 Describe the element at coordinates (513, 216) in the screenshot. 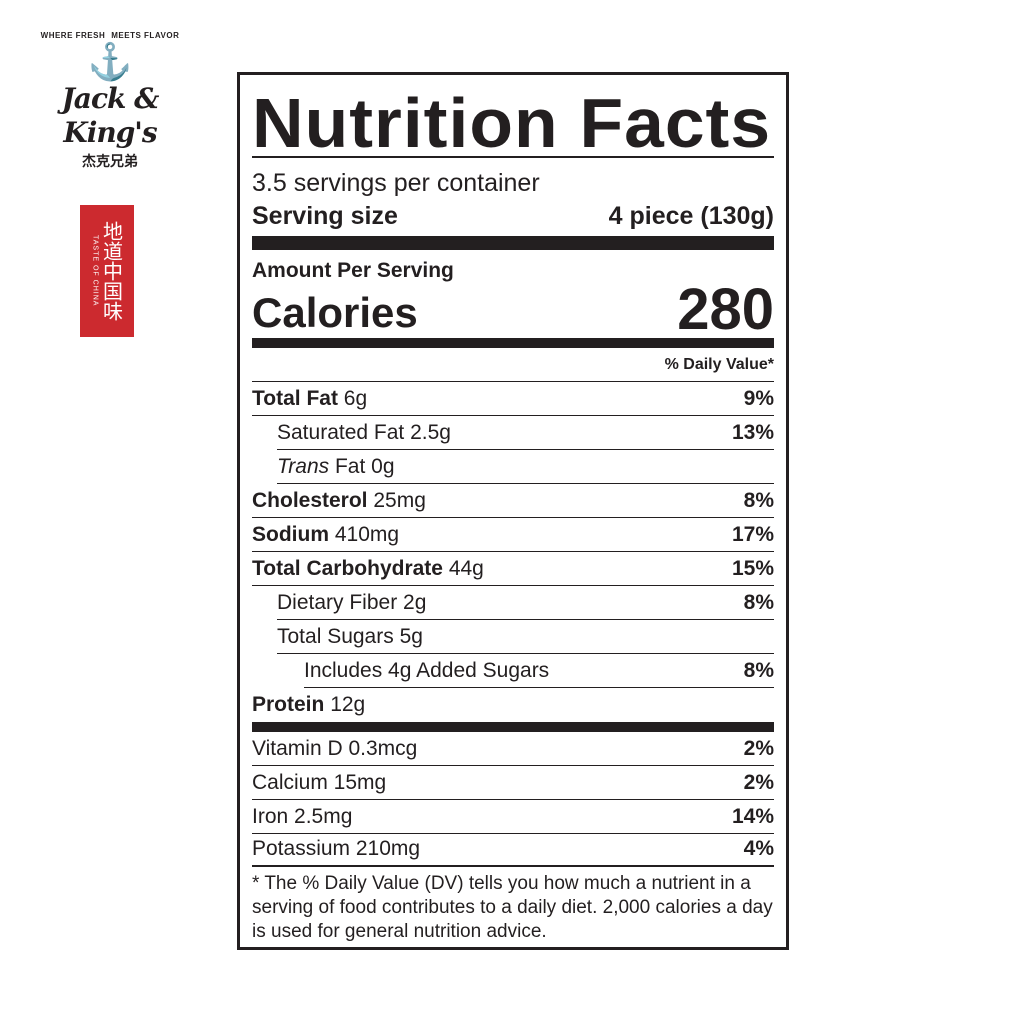

I see `serving-size-row: Serving size 4 piece (130g)` at that location.